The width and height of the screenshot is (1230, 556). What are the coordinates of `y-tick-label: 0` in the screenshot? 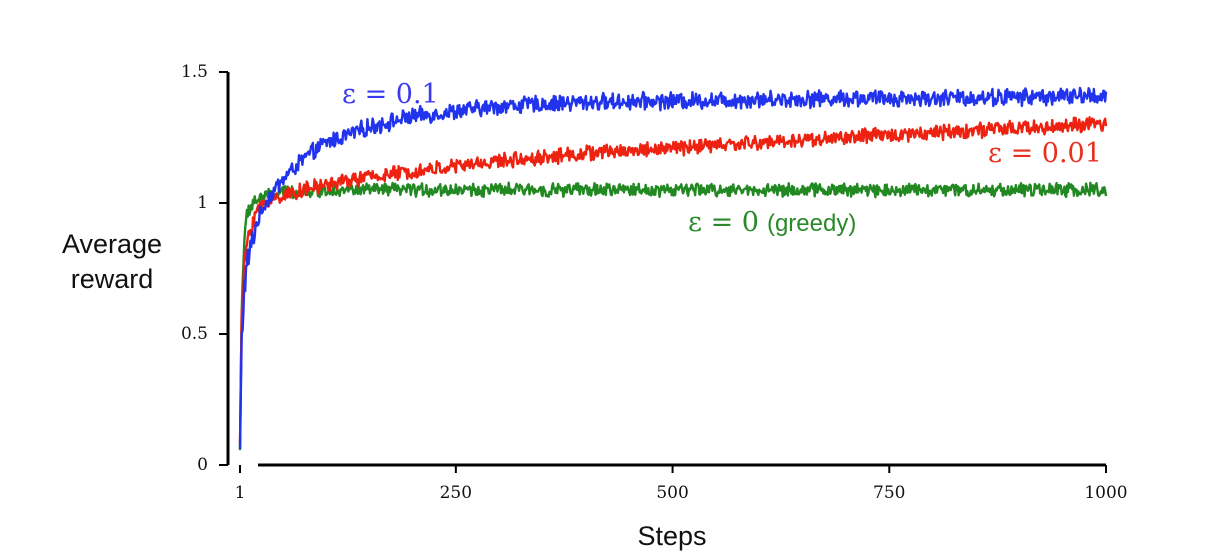 It's located at (202, 465).